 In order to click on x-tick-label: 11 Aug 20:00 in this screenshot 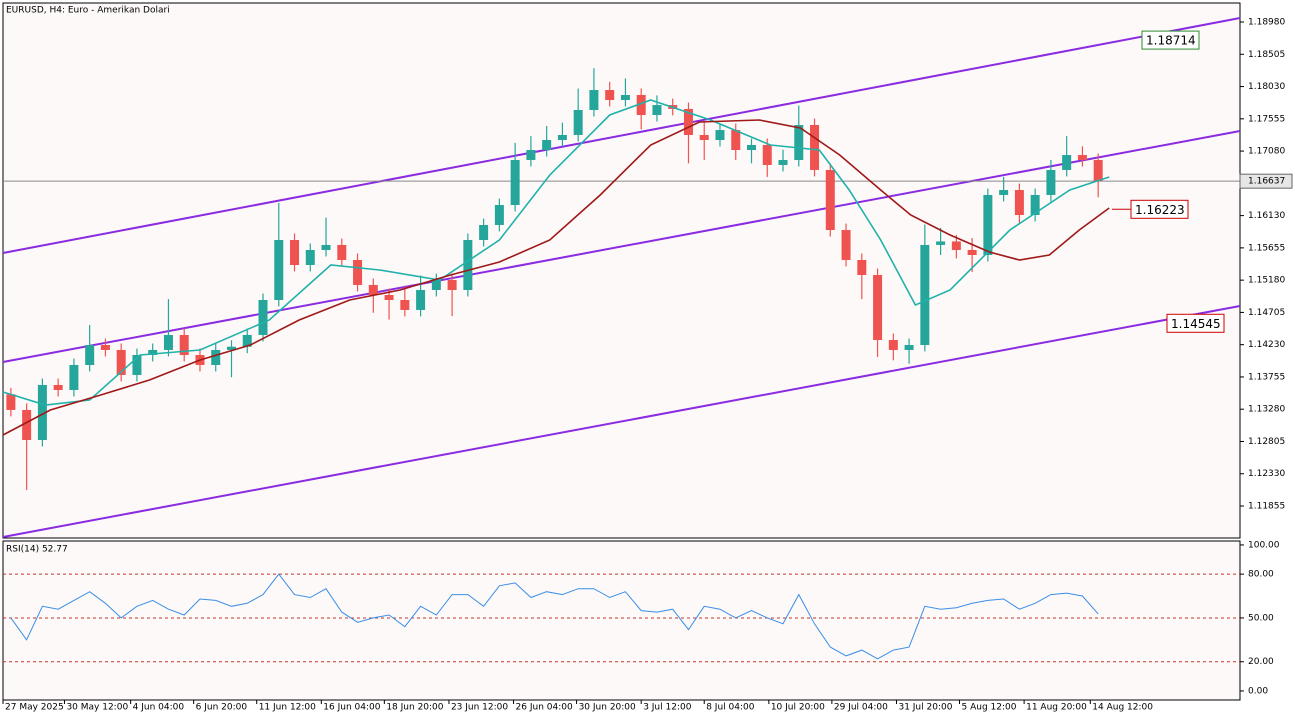, I will do `click(1056, 708)`.